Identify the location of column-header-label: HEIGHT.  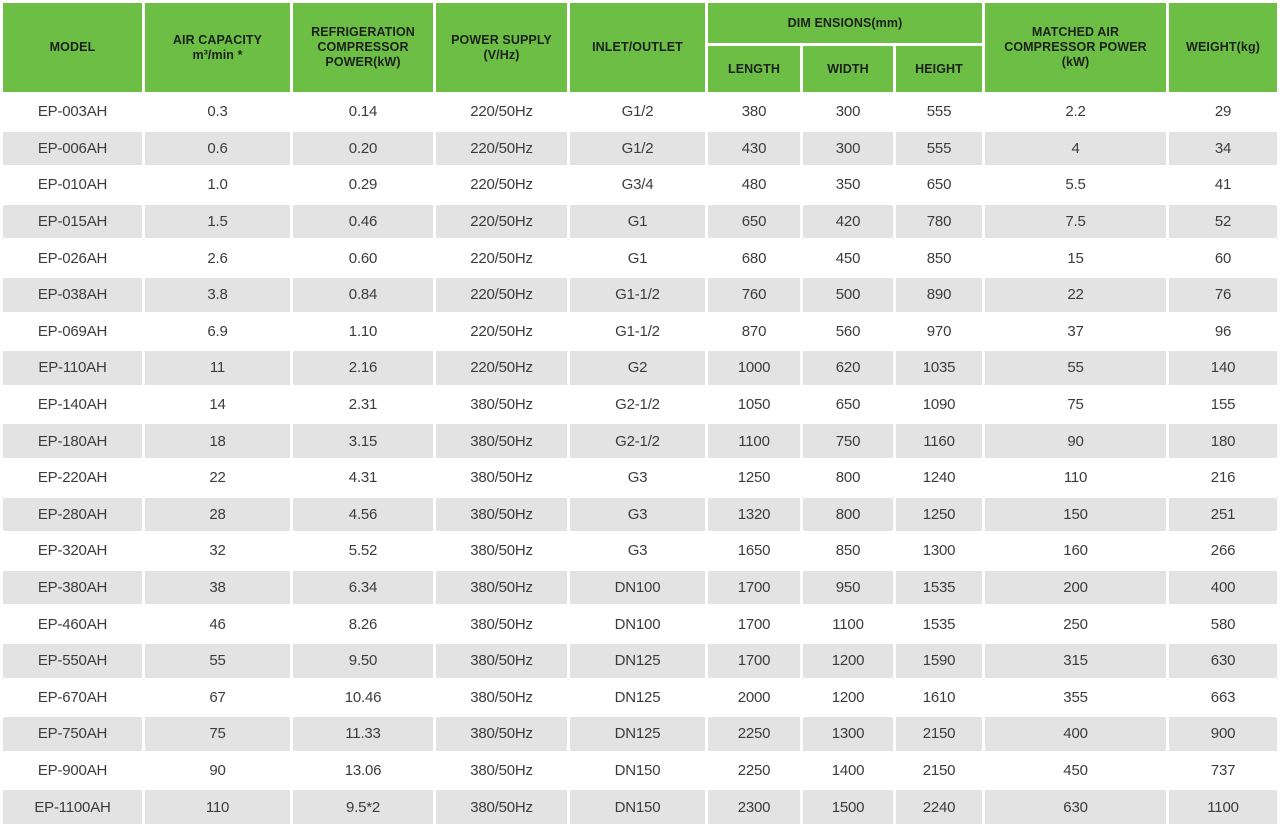
(939, 68).